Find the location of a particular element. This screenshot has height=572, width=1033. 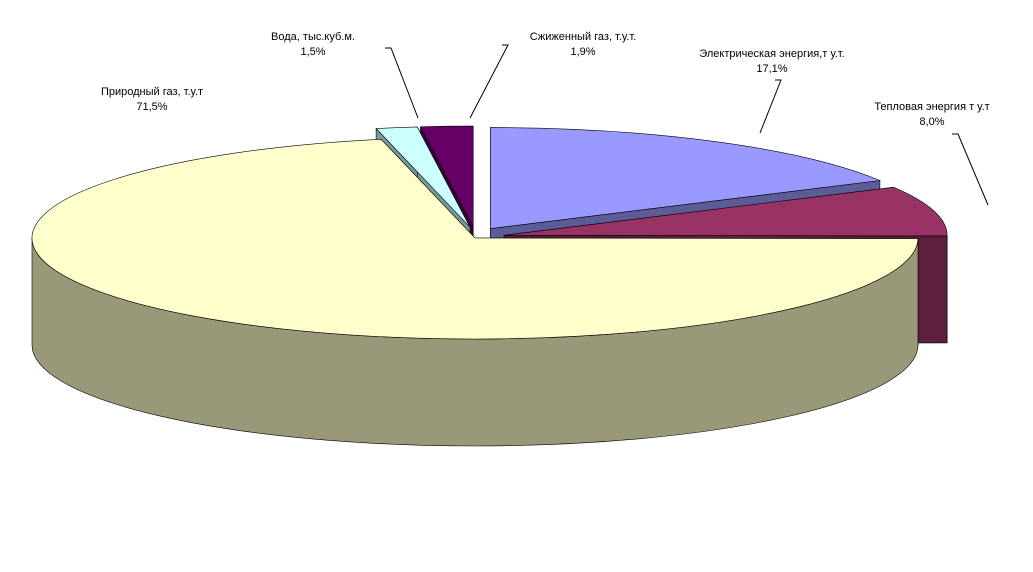

slice-label: Тепловая энергия т у.т is located at coordinates (931, 107).